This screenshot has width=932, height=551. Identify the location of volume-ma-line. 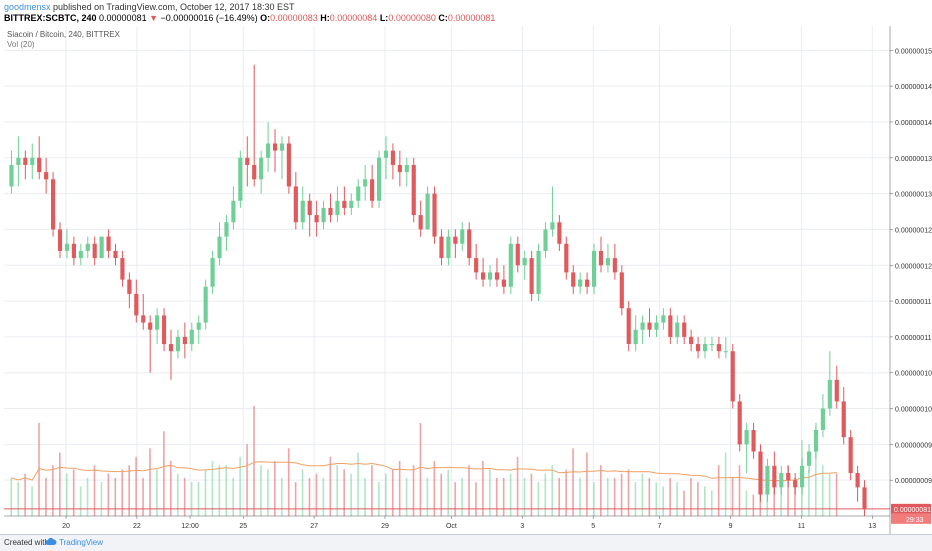
(424, 471).